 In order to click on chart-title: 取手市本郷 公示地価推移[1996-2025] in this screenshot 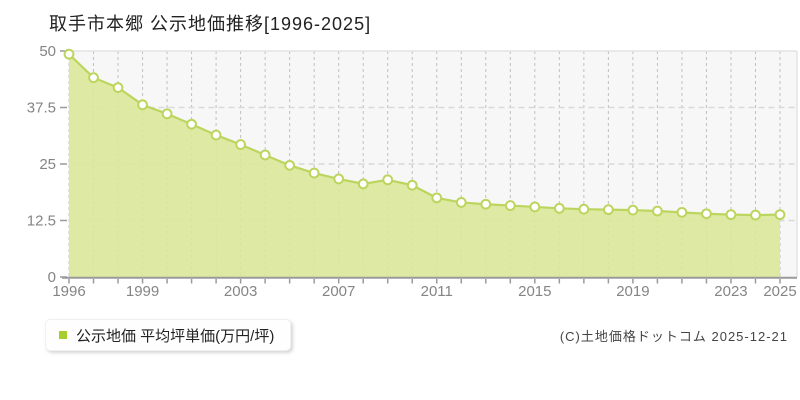, I will do `click(210, 24)`.